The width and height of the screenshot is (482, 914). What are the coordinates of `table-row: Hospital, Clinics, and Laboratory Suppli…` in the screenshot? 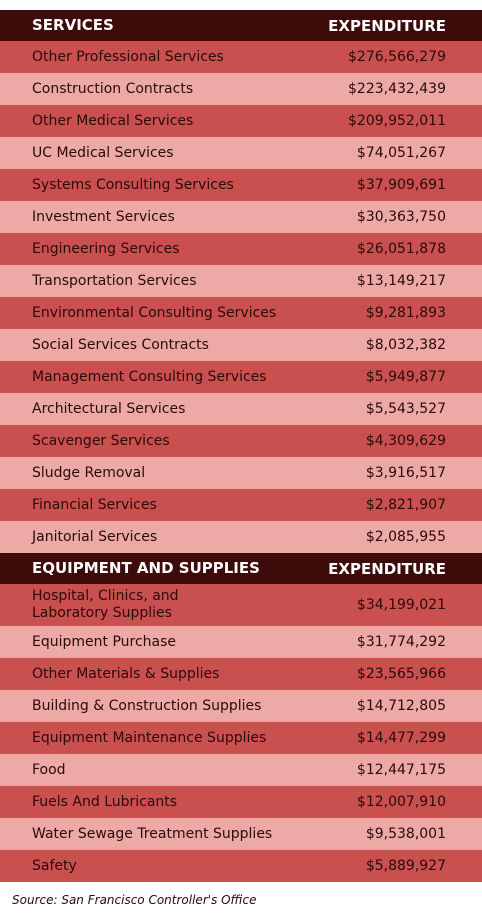 It's located at (241, 605).